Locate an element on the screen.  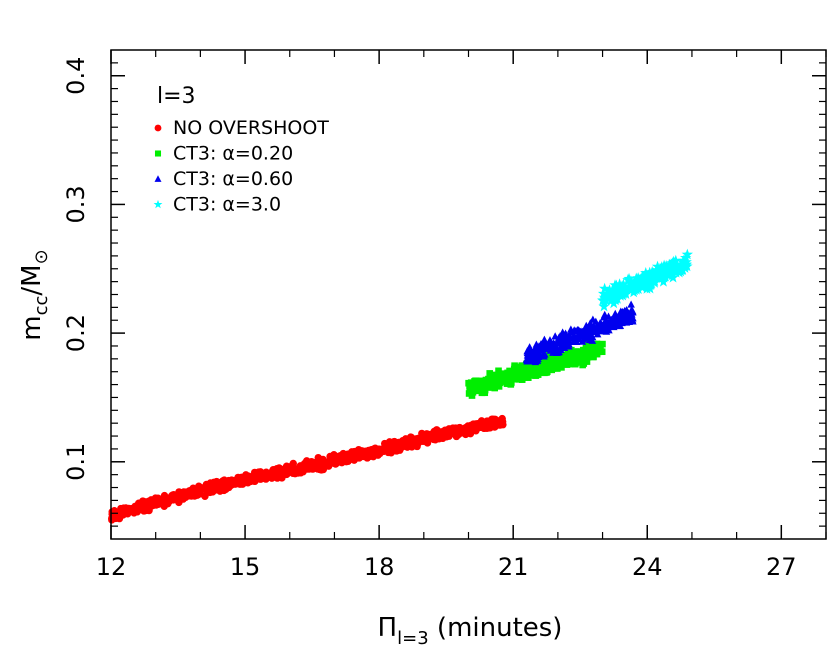
panel-label: l=3 is located at coordinates (176, 96).